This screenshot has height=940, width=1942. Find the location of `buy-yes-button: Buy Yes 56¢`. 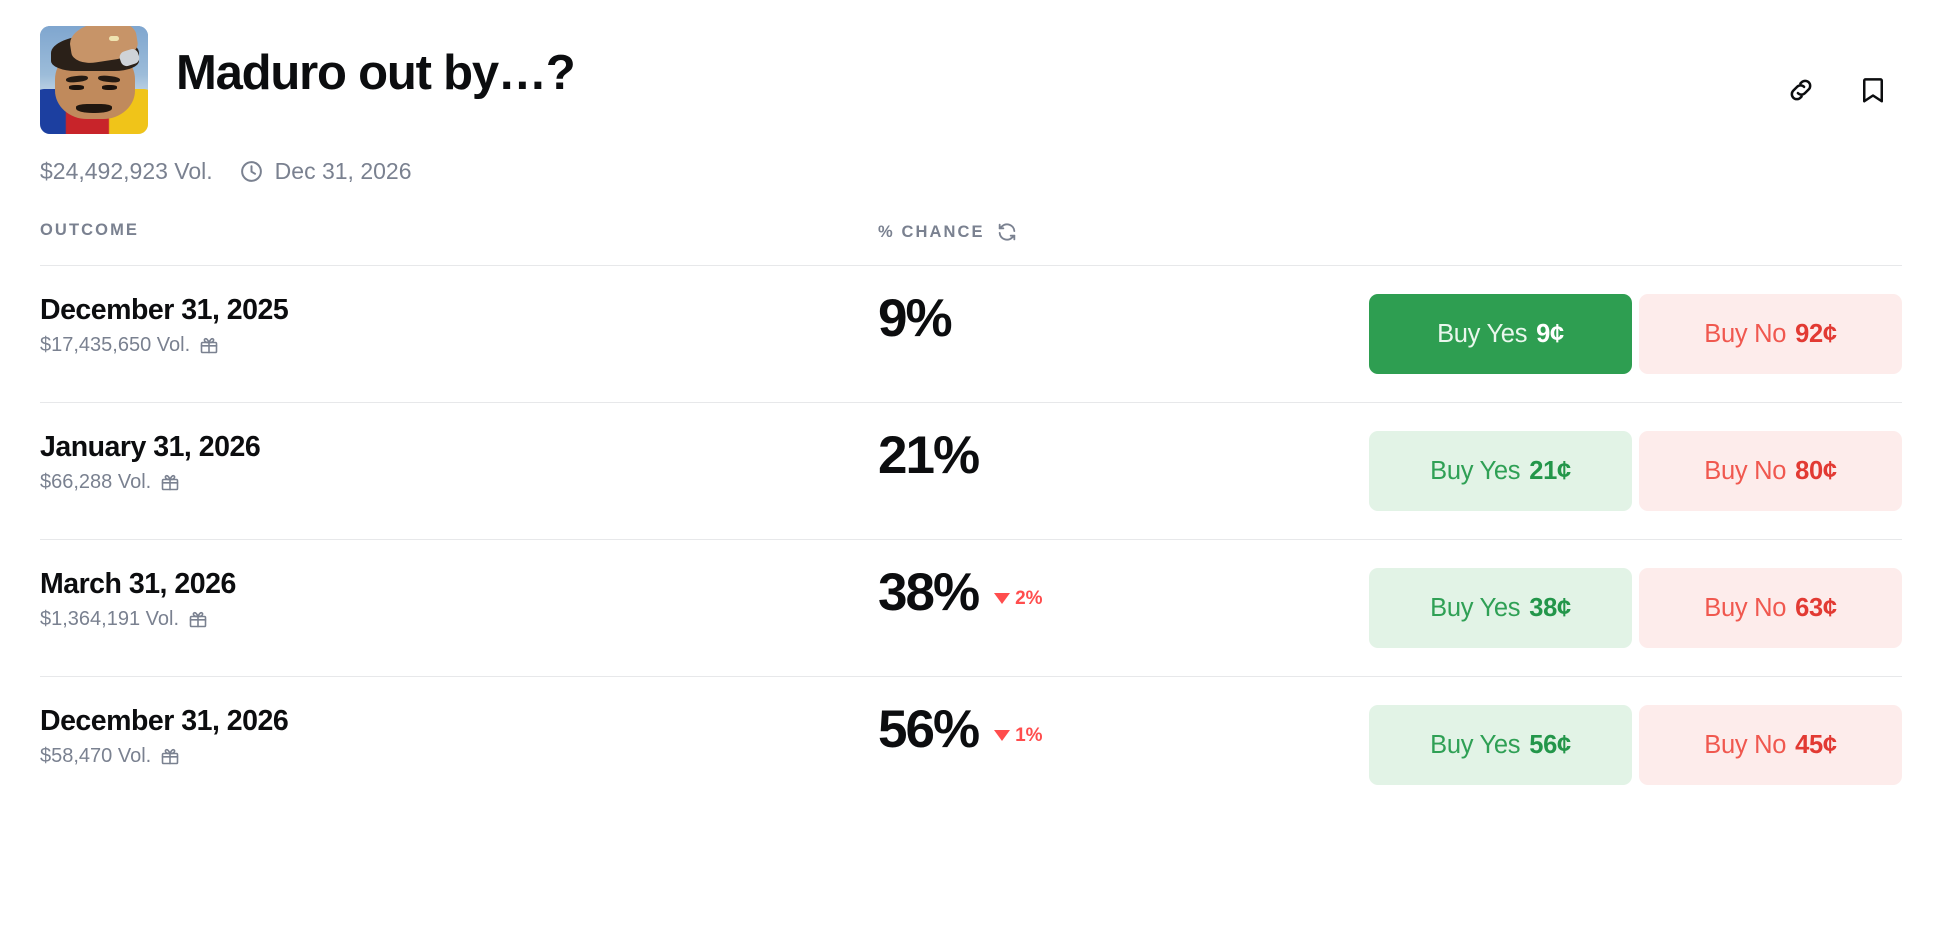

buy-yes-button: Buy Yes 56¢ is located at coordinates (1500, 745).